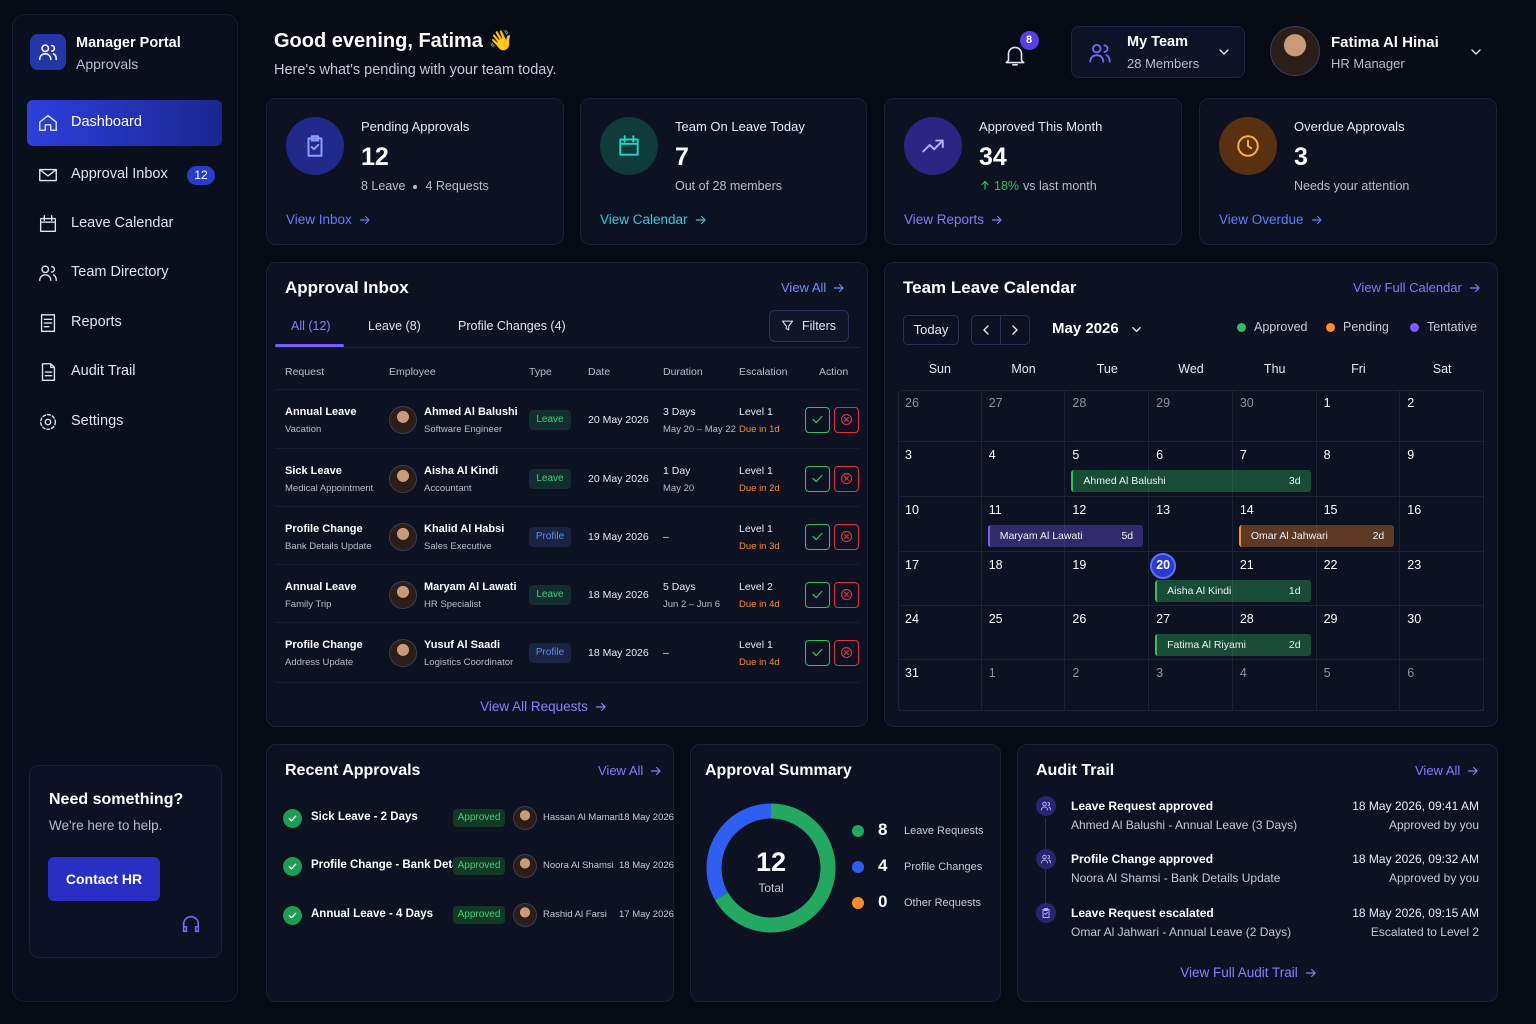 Image resolution: width=1536 pixels, height=1024 pixels. Describe the element at coordinates (819, 326) in the screenshot. I see `filters-label: Filters` at that location.